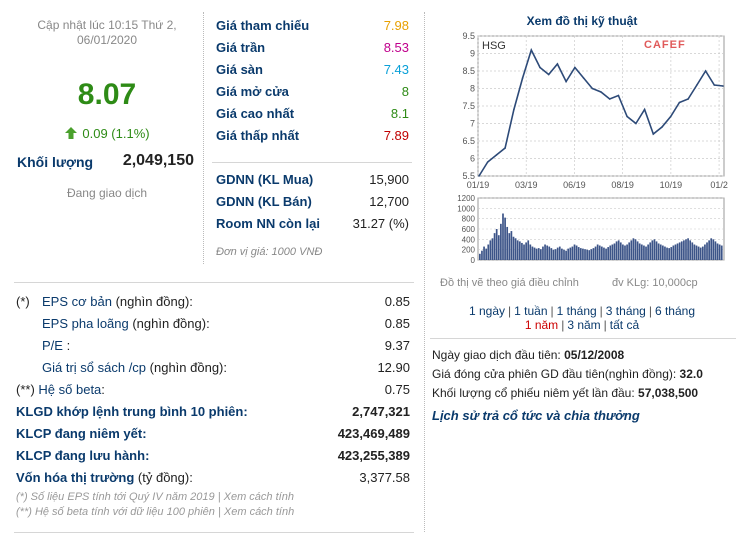 The height and width of the screenshot is (536, 744). What do you see at coordinates (82, 456) in the screenshot?
I see `fund-label-wrap: KLCP đang lưu hành:` at bounding box center [82, 456].